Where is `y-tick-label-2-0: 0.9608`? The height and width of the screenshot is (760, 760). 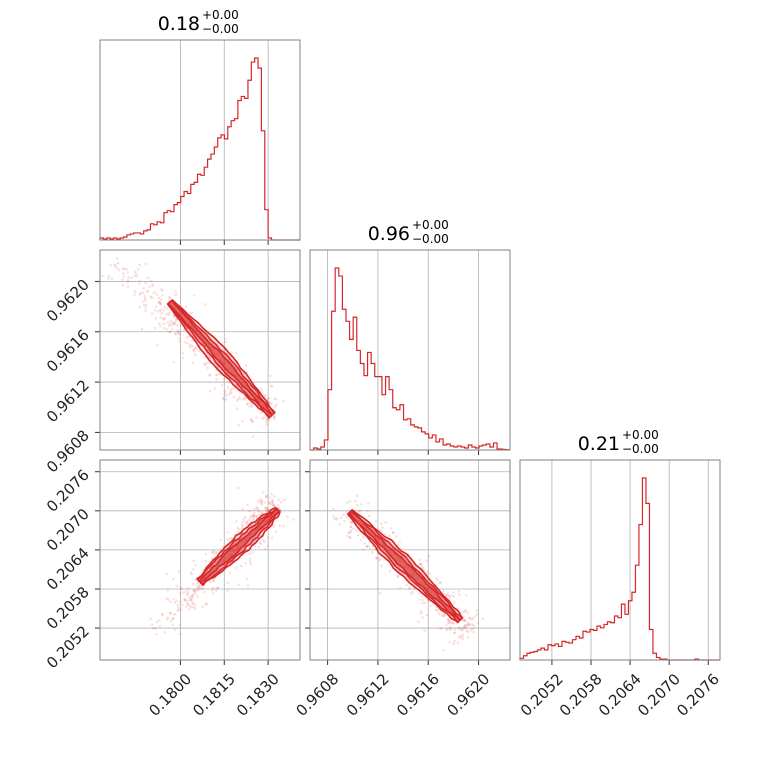 y-tick-label-2-0: 0.9608 is located at coordinates (68, 451).